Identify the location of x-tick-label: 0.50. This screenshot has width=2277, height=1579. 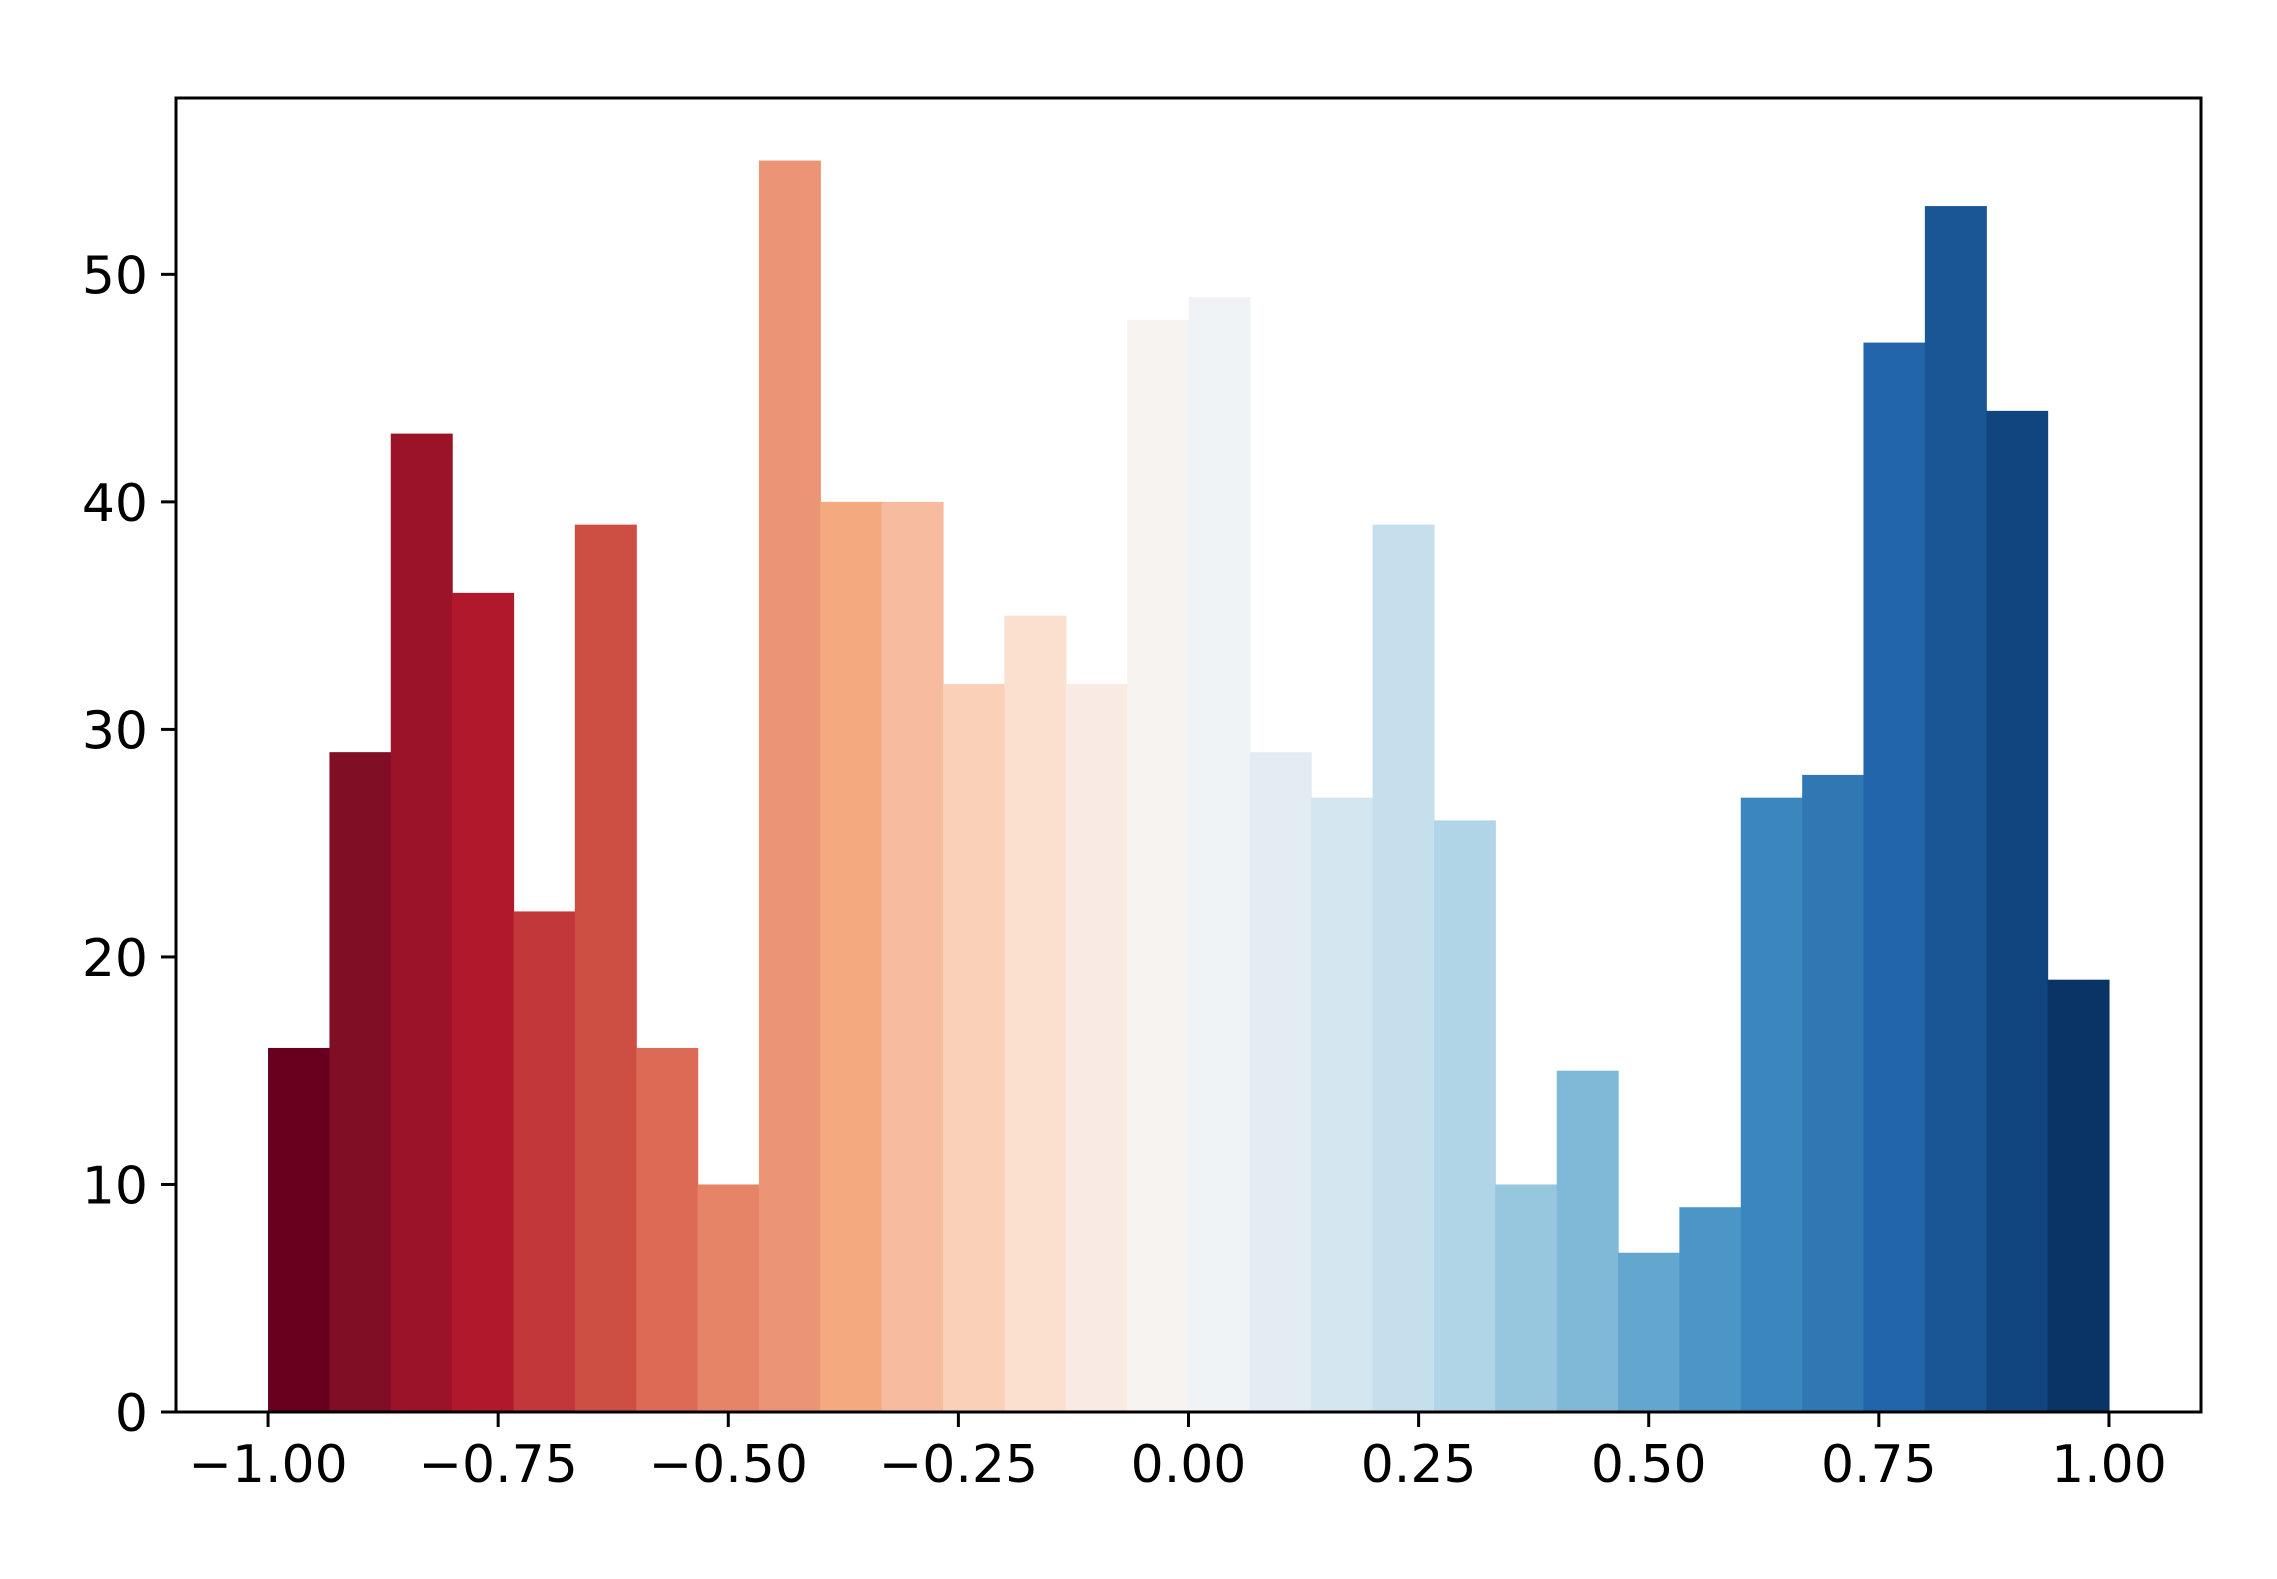
(1649, 1465).